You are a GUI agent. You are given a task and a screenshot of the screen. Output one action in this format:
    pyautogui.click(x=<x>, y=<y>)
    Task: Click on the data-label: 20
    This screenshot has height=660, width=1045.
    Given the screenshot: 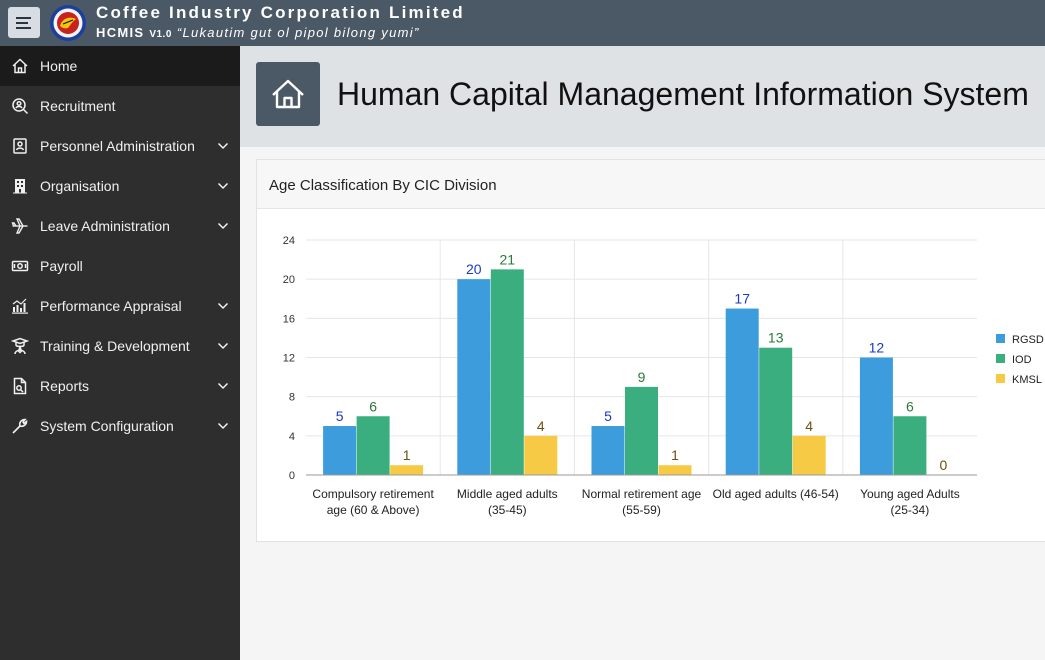 What is the action you would take?
    pyautogui.click(x=474, y=269)
    